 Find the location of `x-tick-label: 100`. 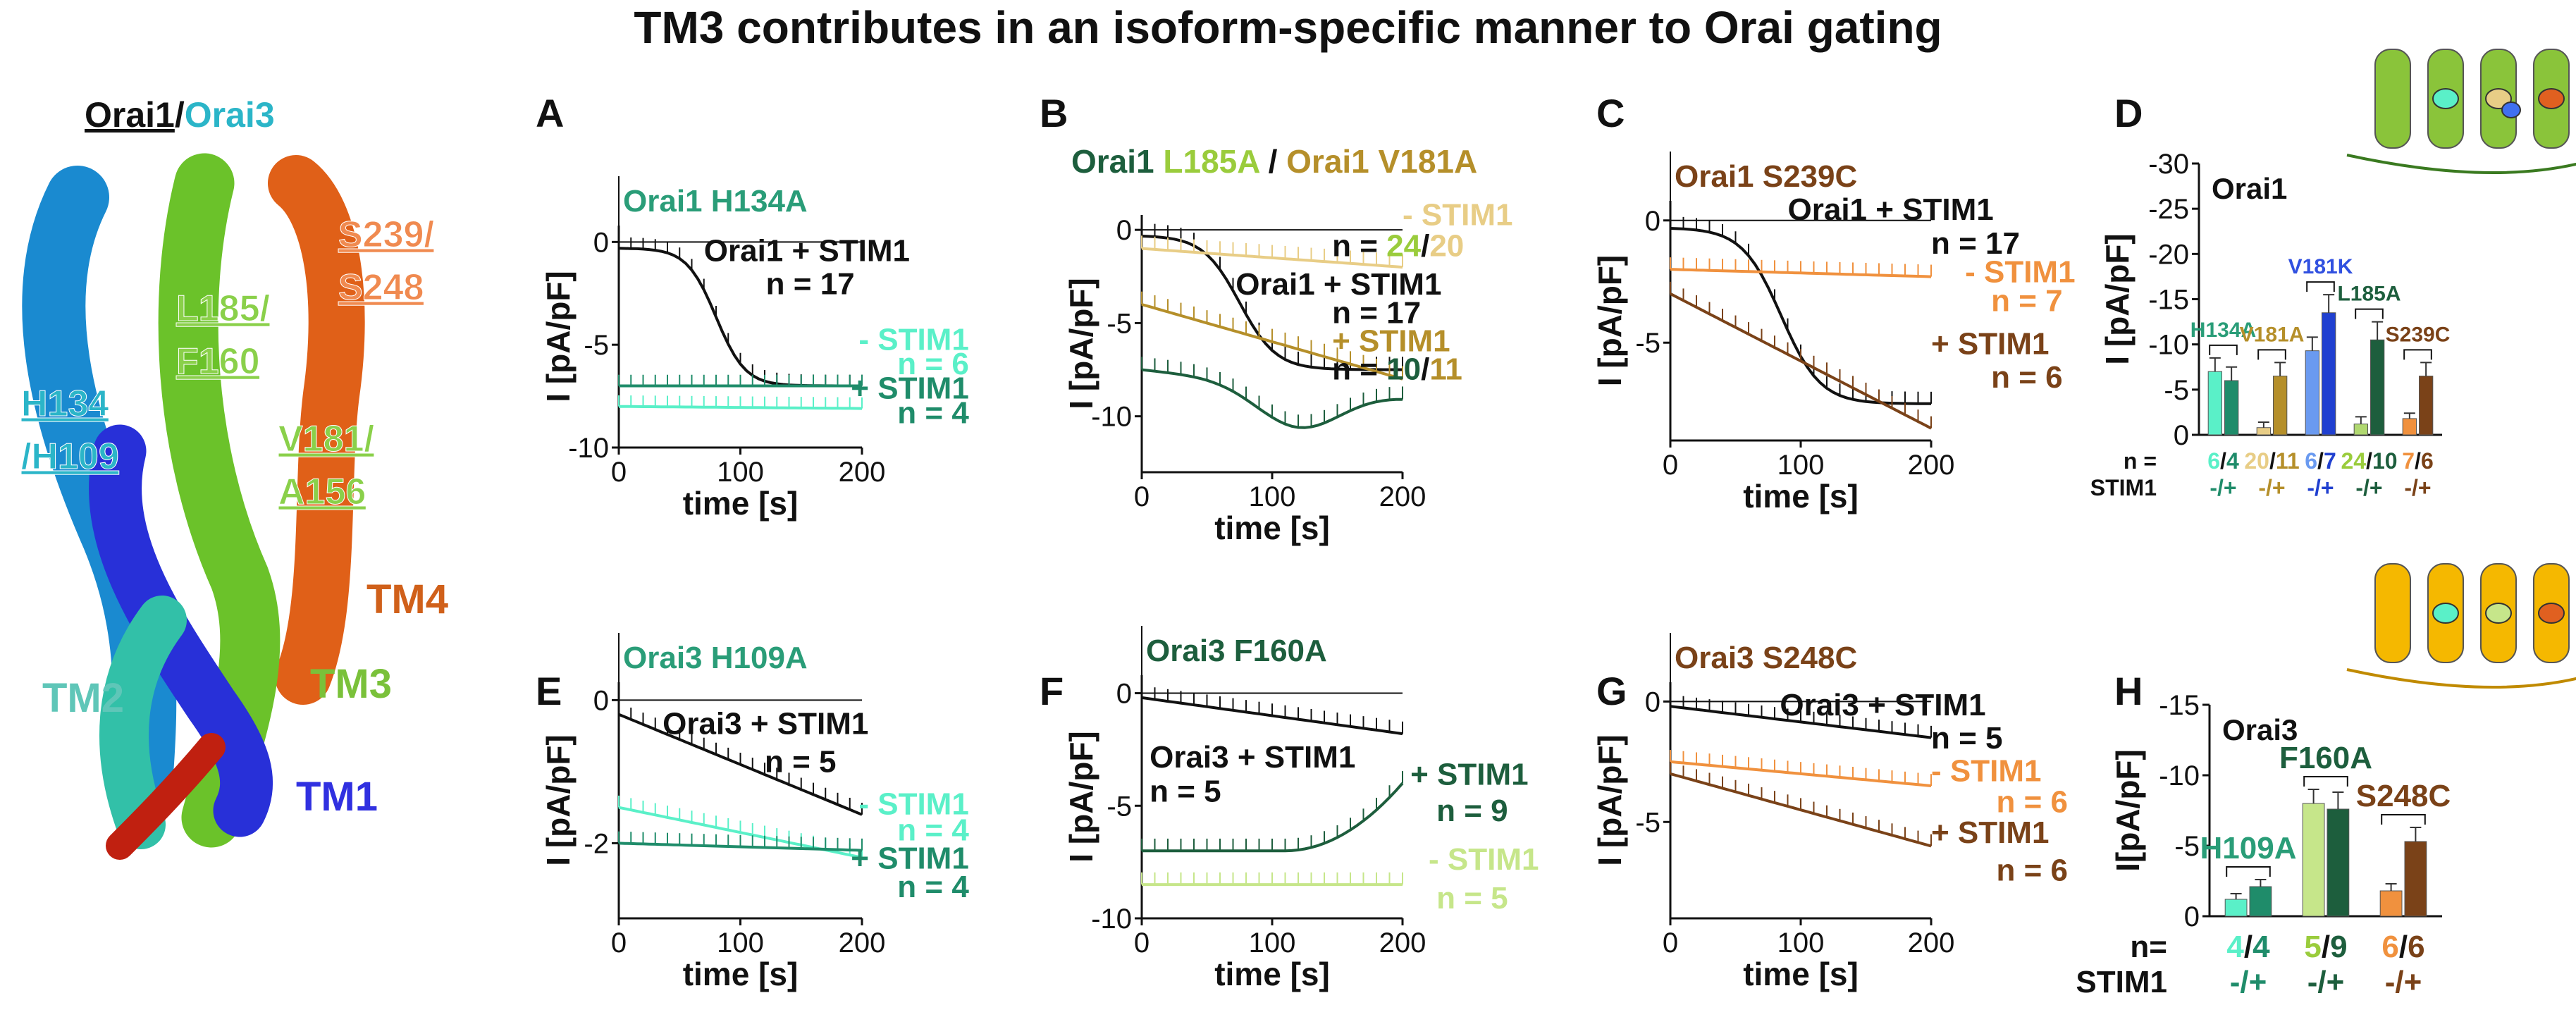

x-tick-label: 100 is located at coordinates (1801, 465).